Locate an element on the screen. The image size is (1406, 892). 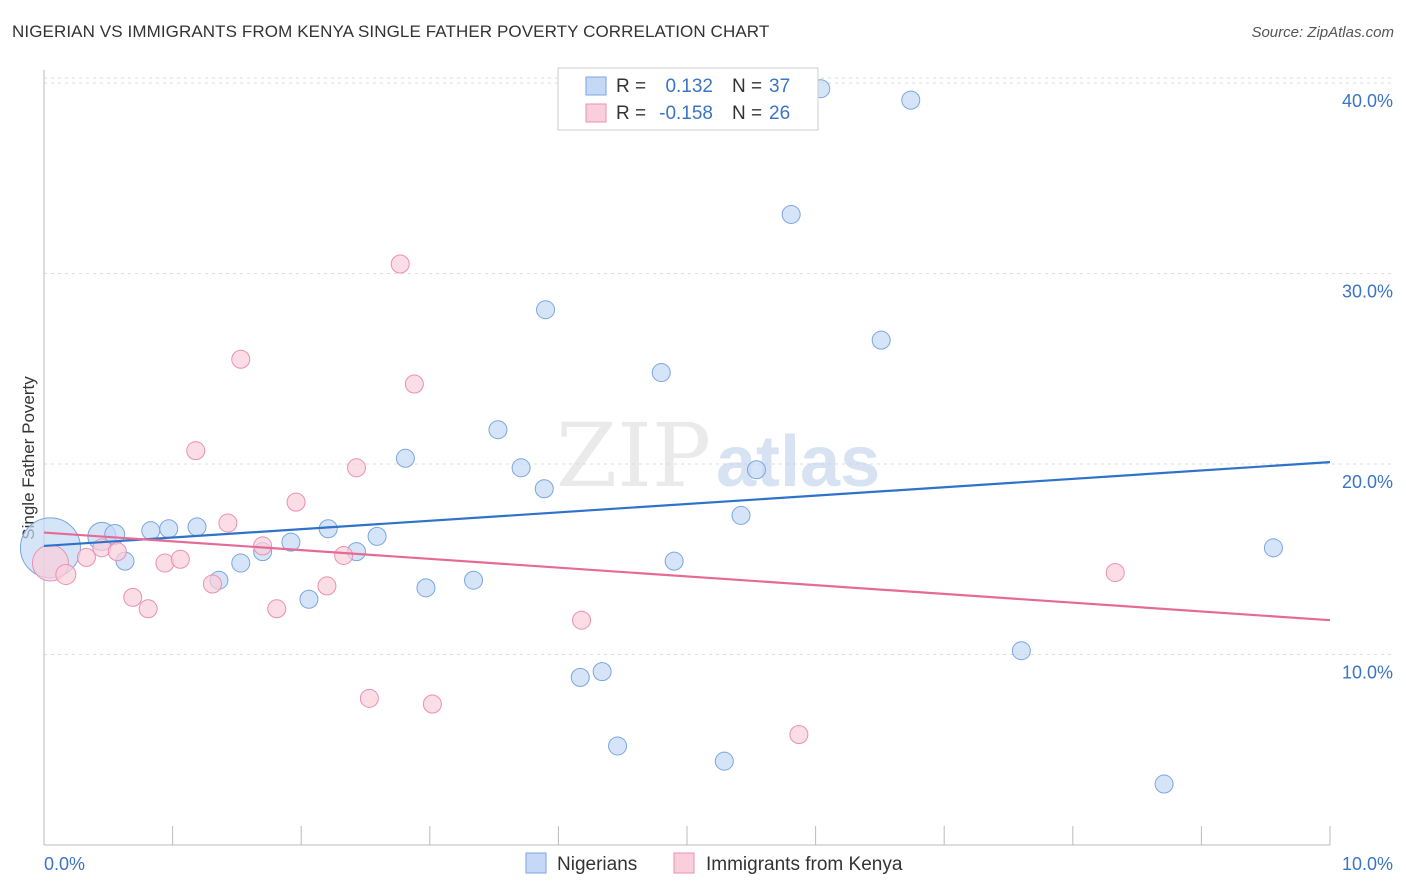
watermark-atlas: atlas is located at coordinates (798, 462).